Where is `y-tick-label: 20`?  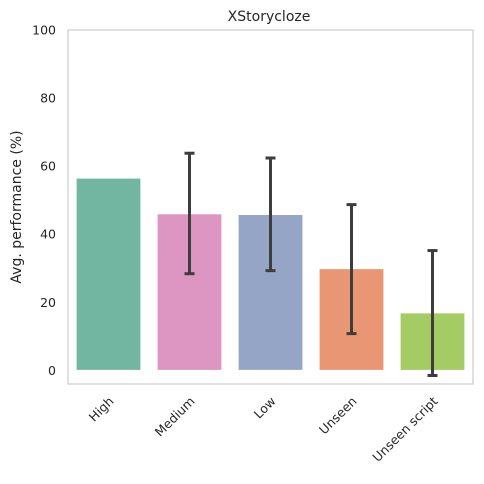 y-tick-label: 20 is located at coordinates (48, 302).